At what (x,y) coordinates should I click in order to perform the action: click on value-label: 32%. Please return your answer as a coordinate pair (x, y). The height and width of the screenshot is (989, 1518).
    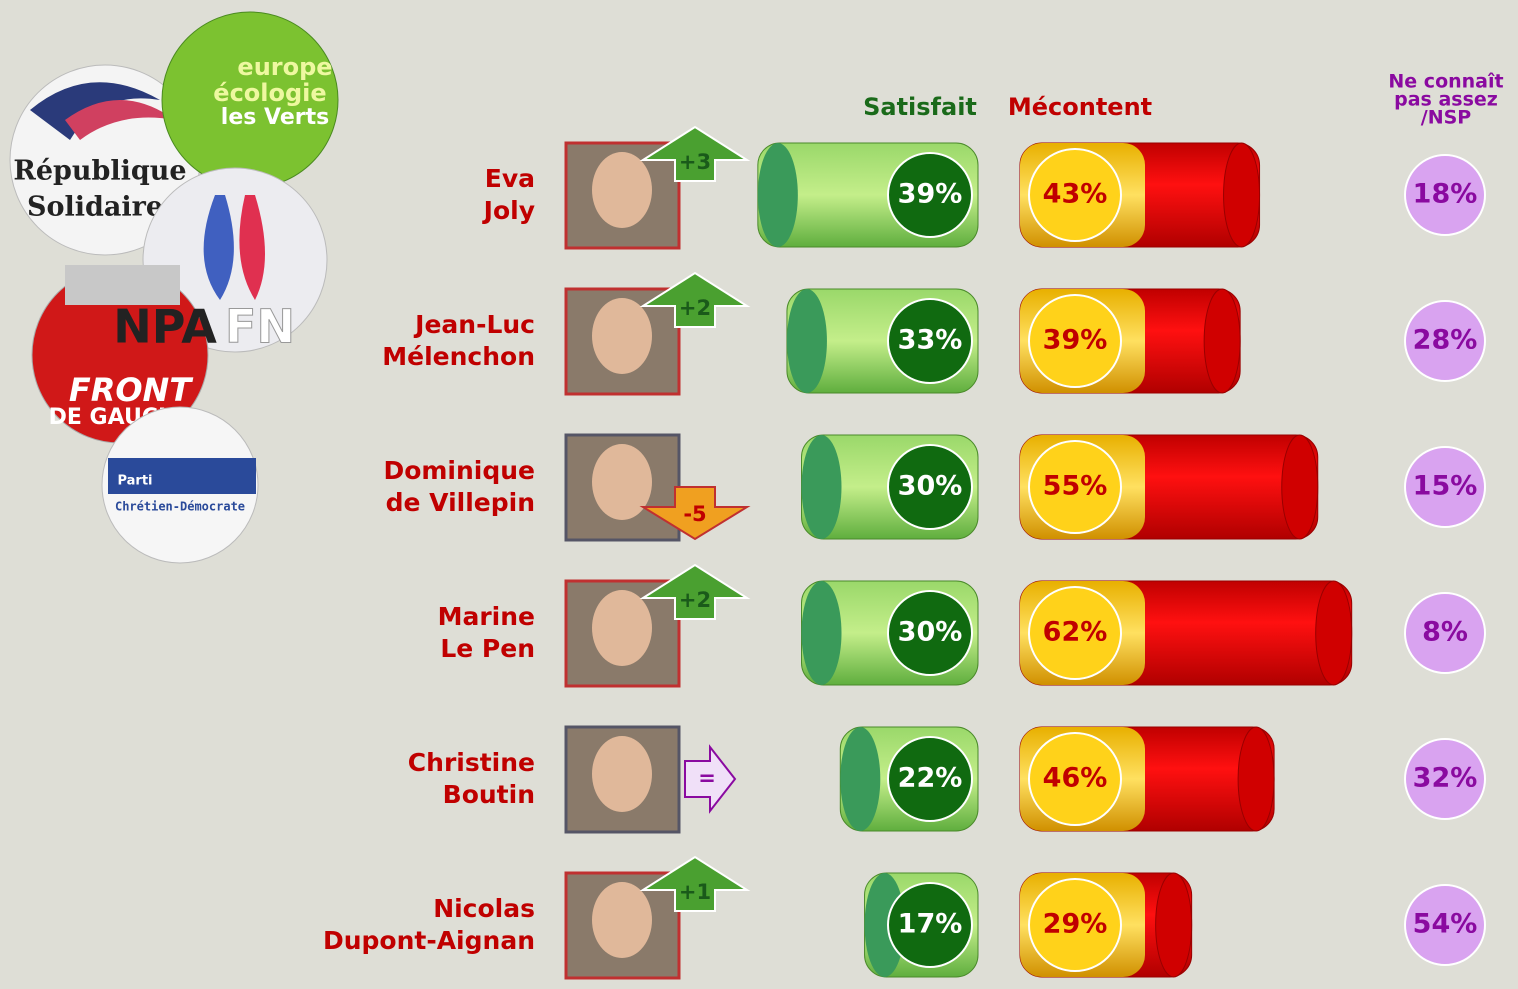
    Looking at the image, I should click on (1445, 778).